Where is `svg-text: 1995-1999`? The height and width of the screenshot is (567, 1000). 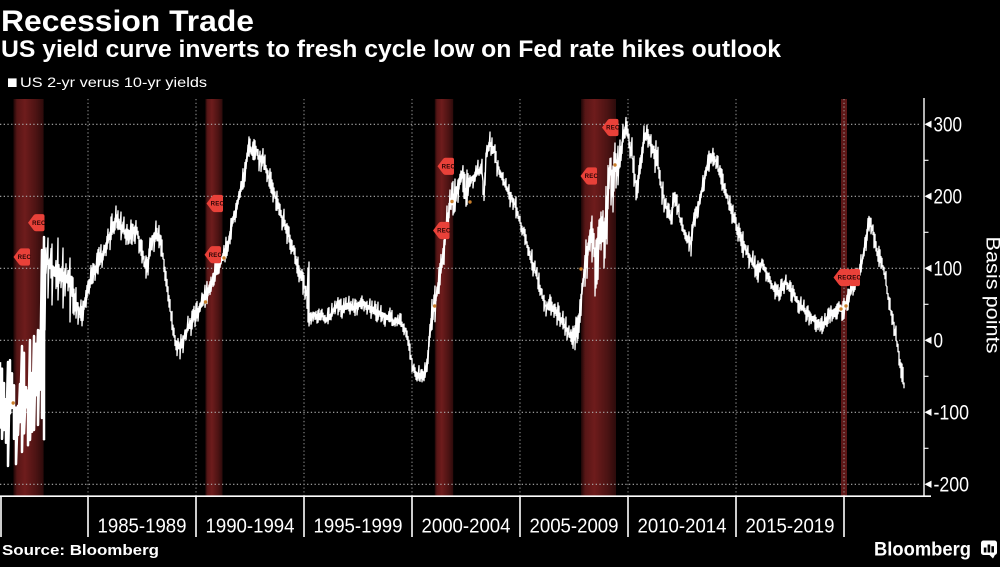
svg-text: 1995-1999 is located at coordinates (358, 526).